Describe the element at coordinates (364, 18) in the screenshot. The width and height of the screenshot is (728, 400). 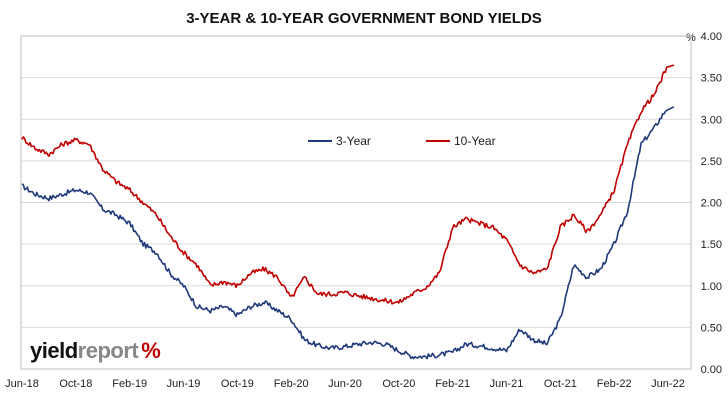
I see `chart-title: 3-YEAR & 10-YEAR GOVERNMENT BOND YIELDS` at that location.